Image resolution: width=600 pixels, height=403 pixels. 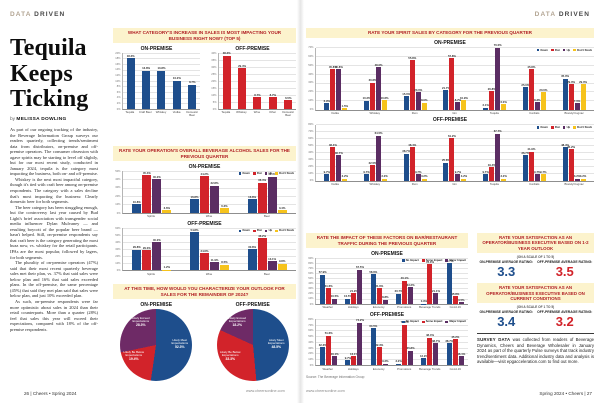 I want to click on bar: 25.8%, so click(x=411, y=356).